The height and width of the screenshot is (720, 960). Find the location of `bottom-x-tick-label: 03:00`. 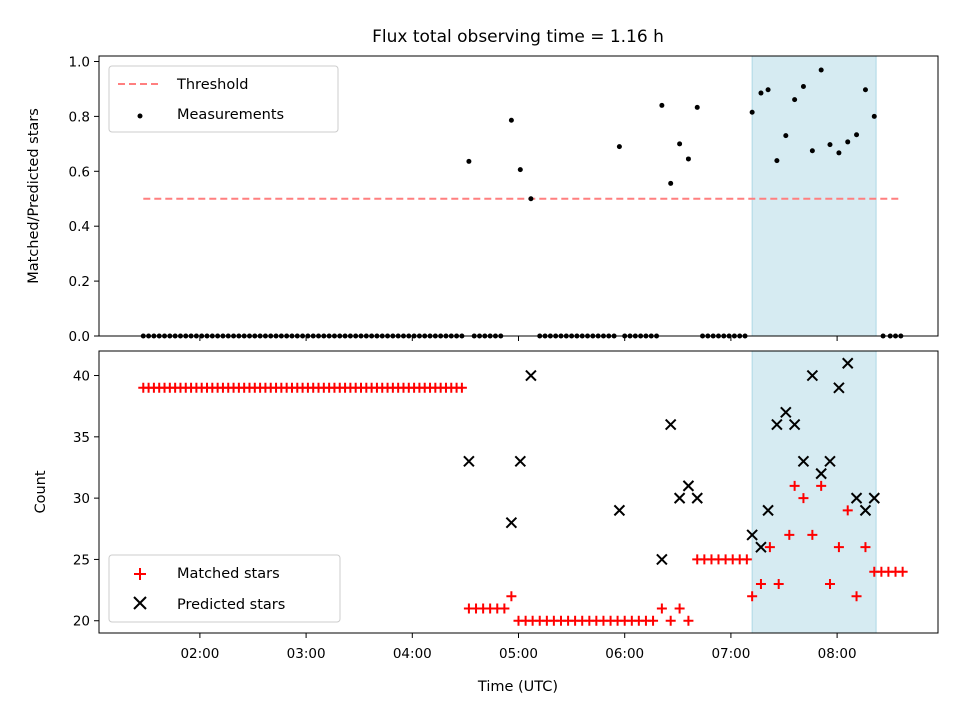

bottom-x-tick-label: 03:00 is located at coordinates (306, 654).